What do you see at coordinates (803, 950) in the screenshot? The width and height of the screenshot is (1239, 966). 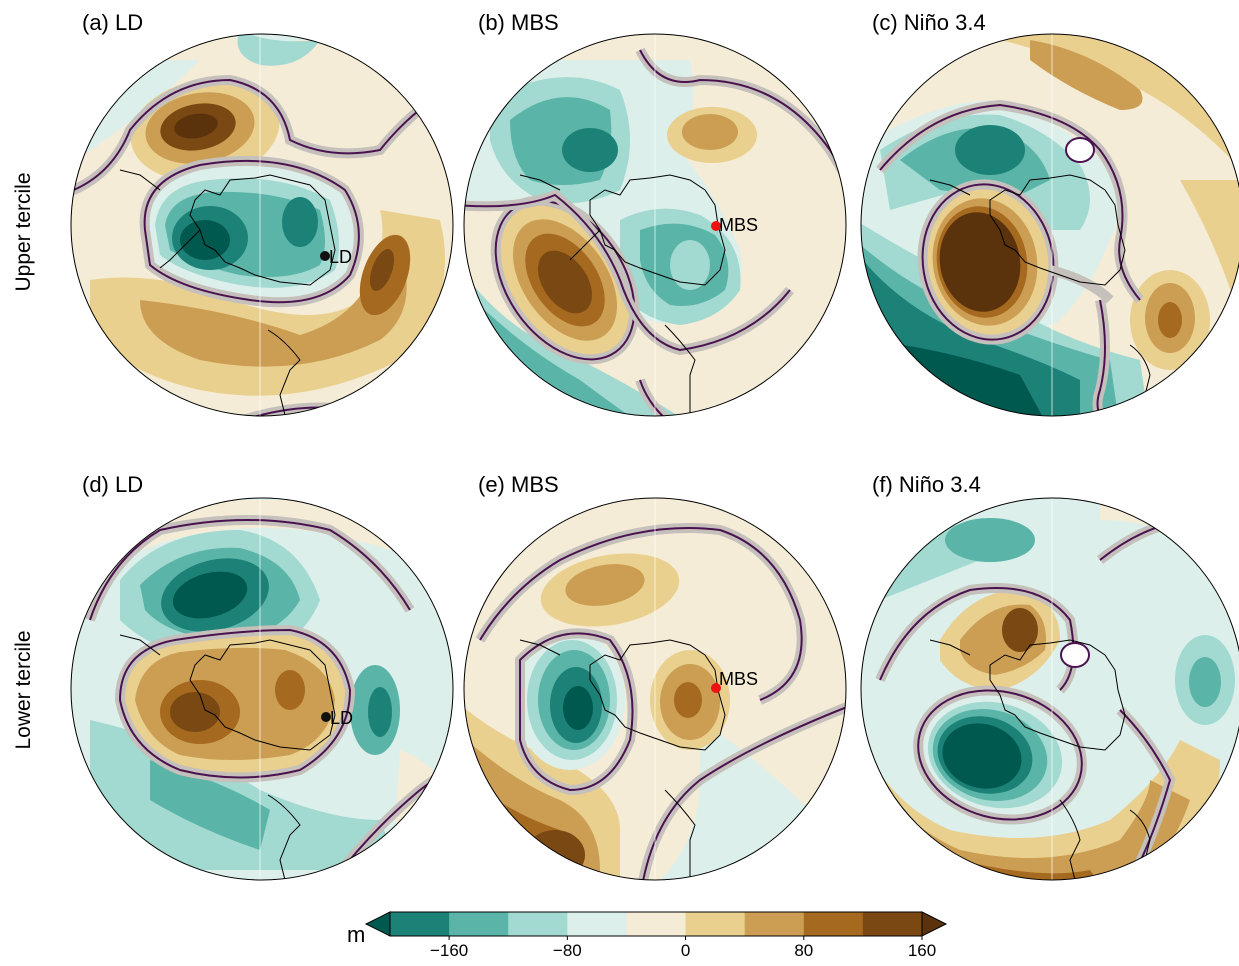 I see `colorbar-tick-label: 80` at bounding box center [803, 950].